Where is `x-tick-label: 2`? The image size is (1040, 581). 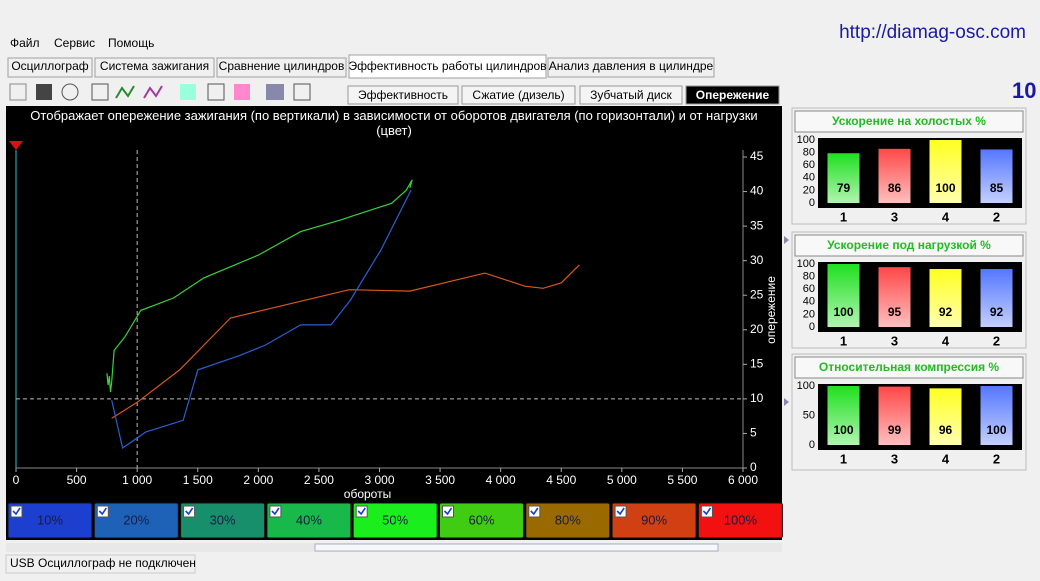
x-tick-label: 2 is located at coordinates (996, 340).